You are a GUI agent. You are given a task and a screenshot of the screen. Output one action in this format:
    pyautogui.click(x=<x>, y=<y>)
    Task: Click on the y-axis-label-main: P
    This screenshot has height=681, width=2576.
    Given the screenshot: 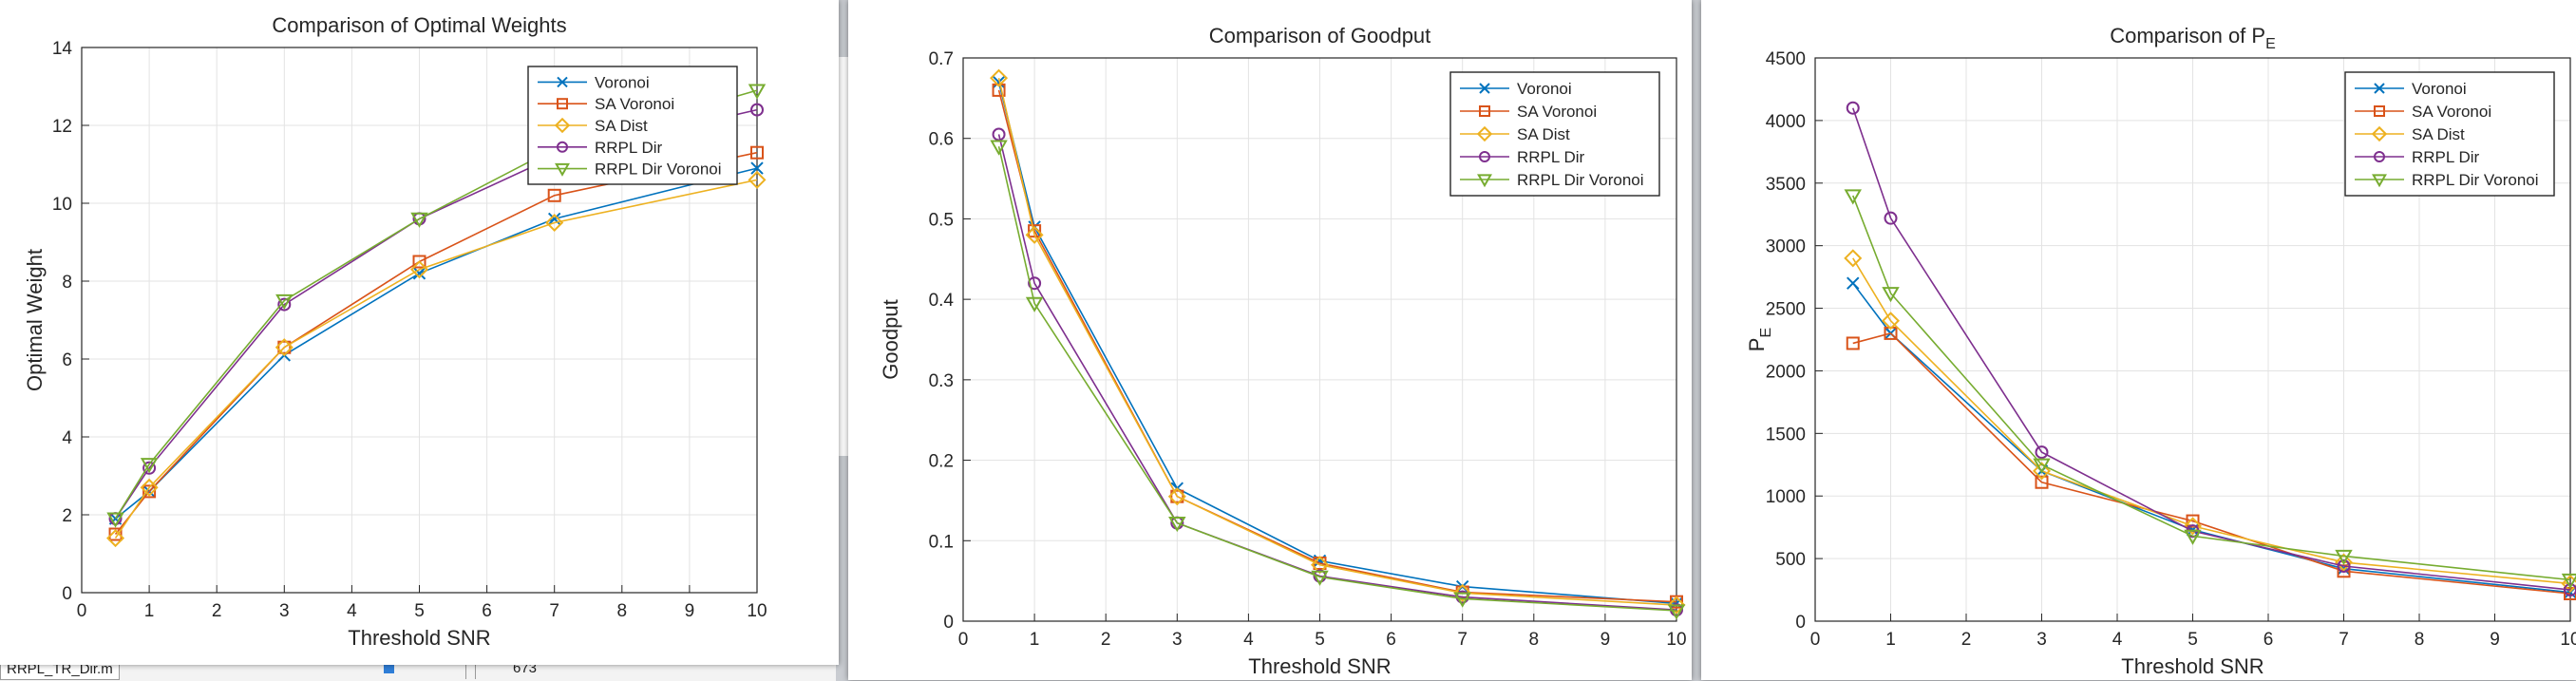 What is the action you would take?
    pyautogui.click(x=1757, y=344)
    